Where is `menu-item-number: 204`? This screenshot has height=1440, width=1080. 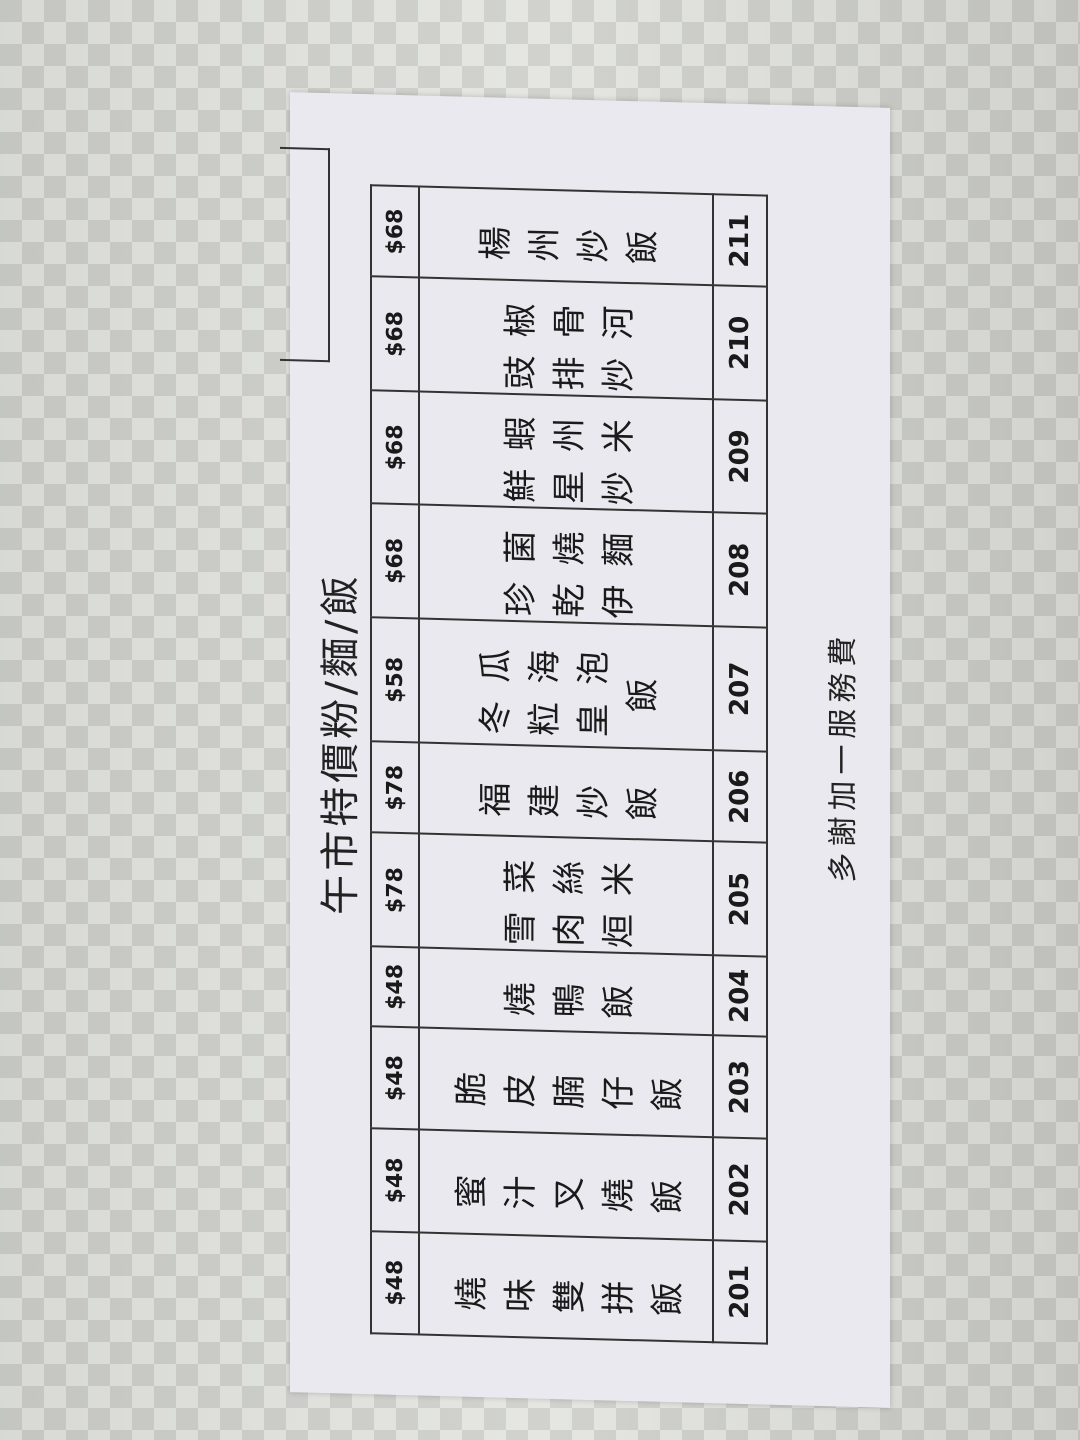
menu-item-number: 204 is located at coordinates (740, 996).